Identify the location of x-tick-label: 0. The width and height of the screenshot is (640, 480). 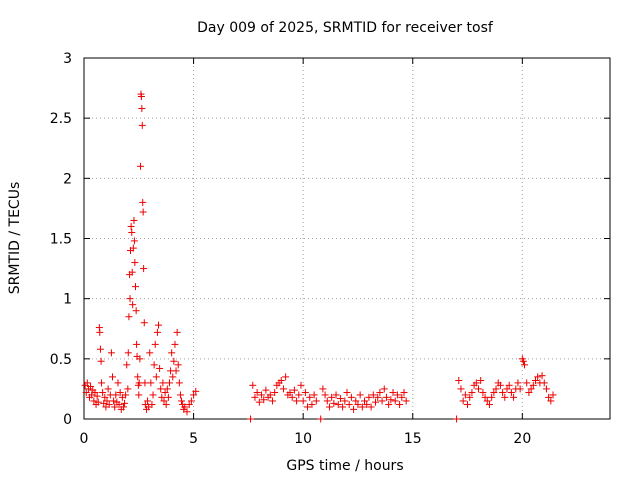
(84, 439).